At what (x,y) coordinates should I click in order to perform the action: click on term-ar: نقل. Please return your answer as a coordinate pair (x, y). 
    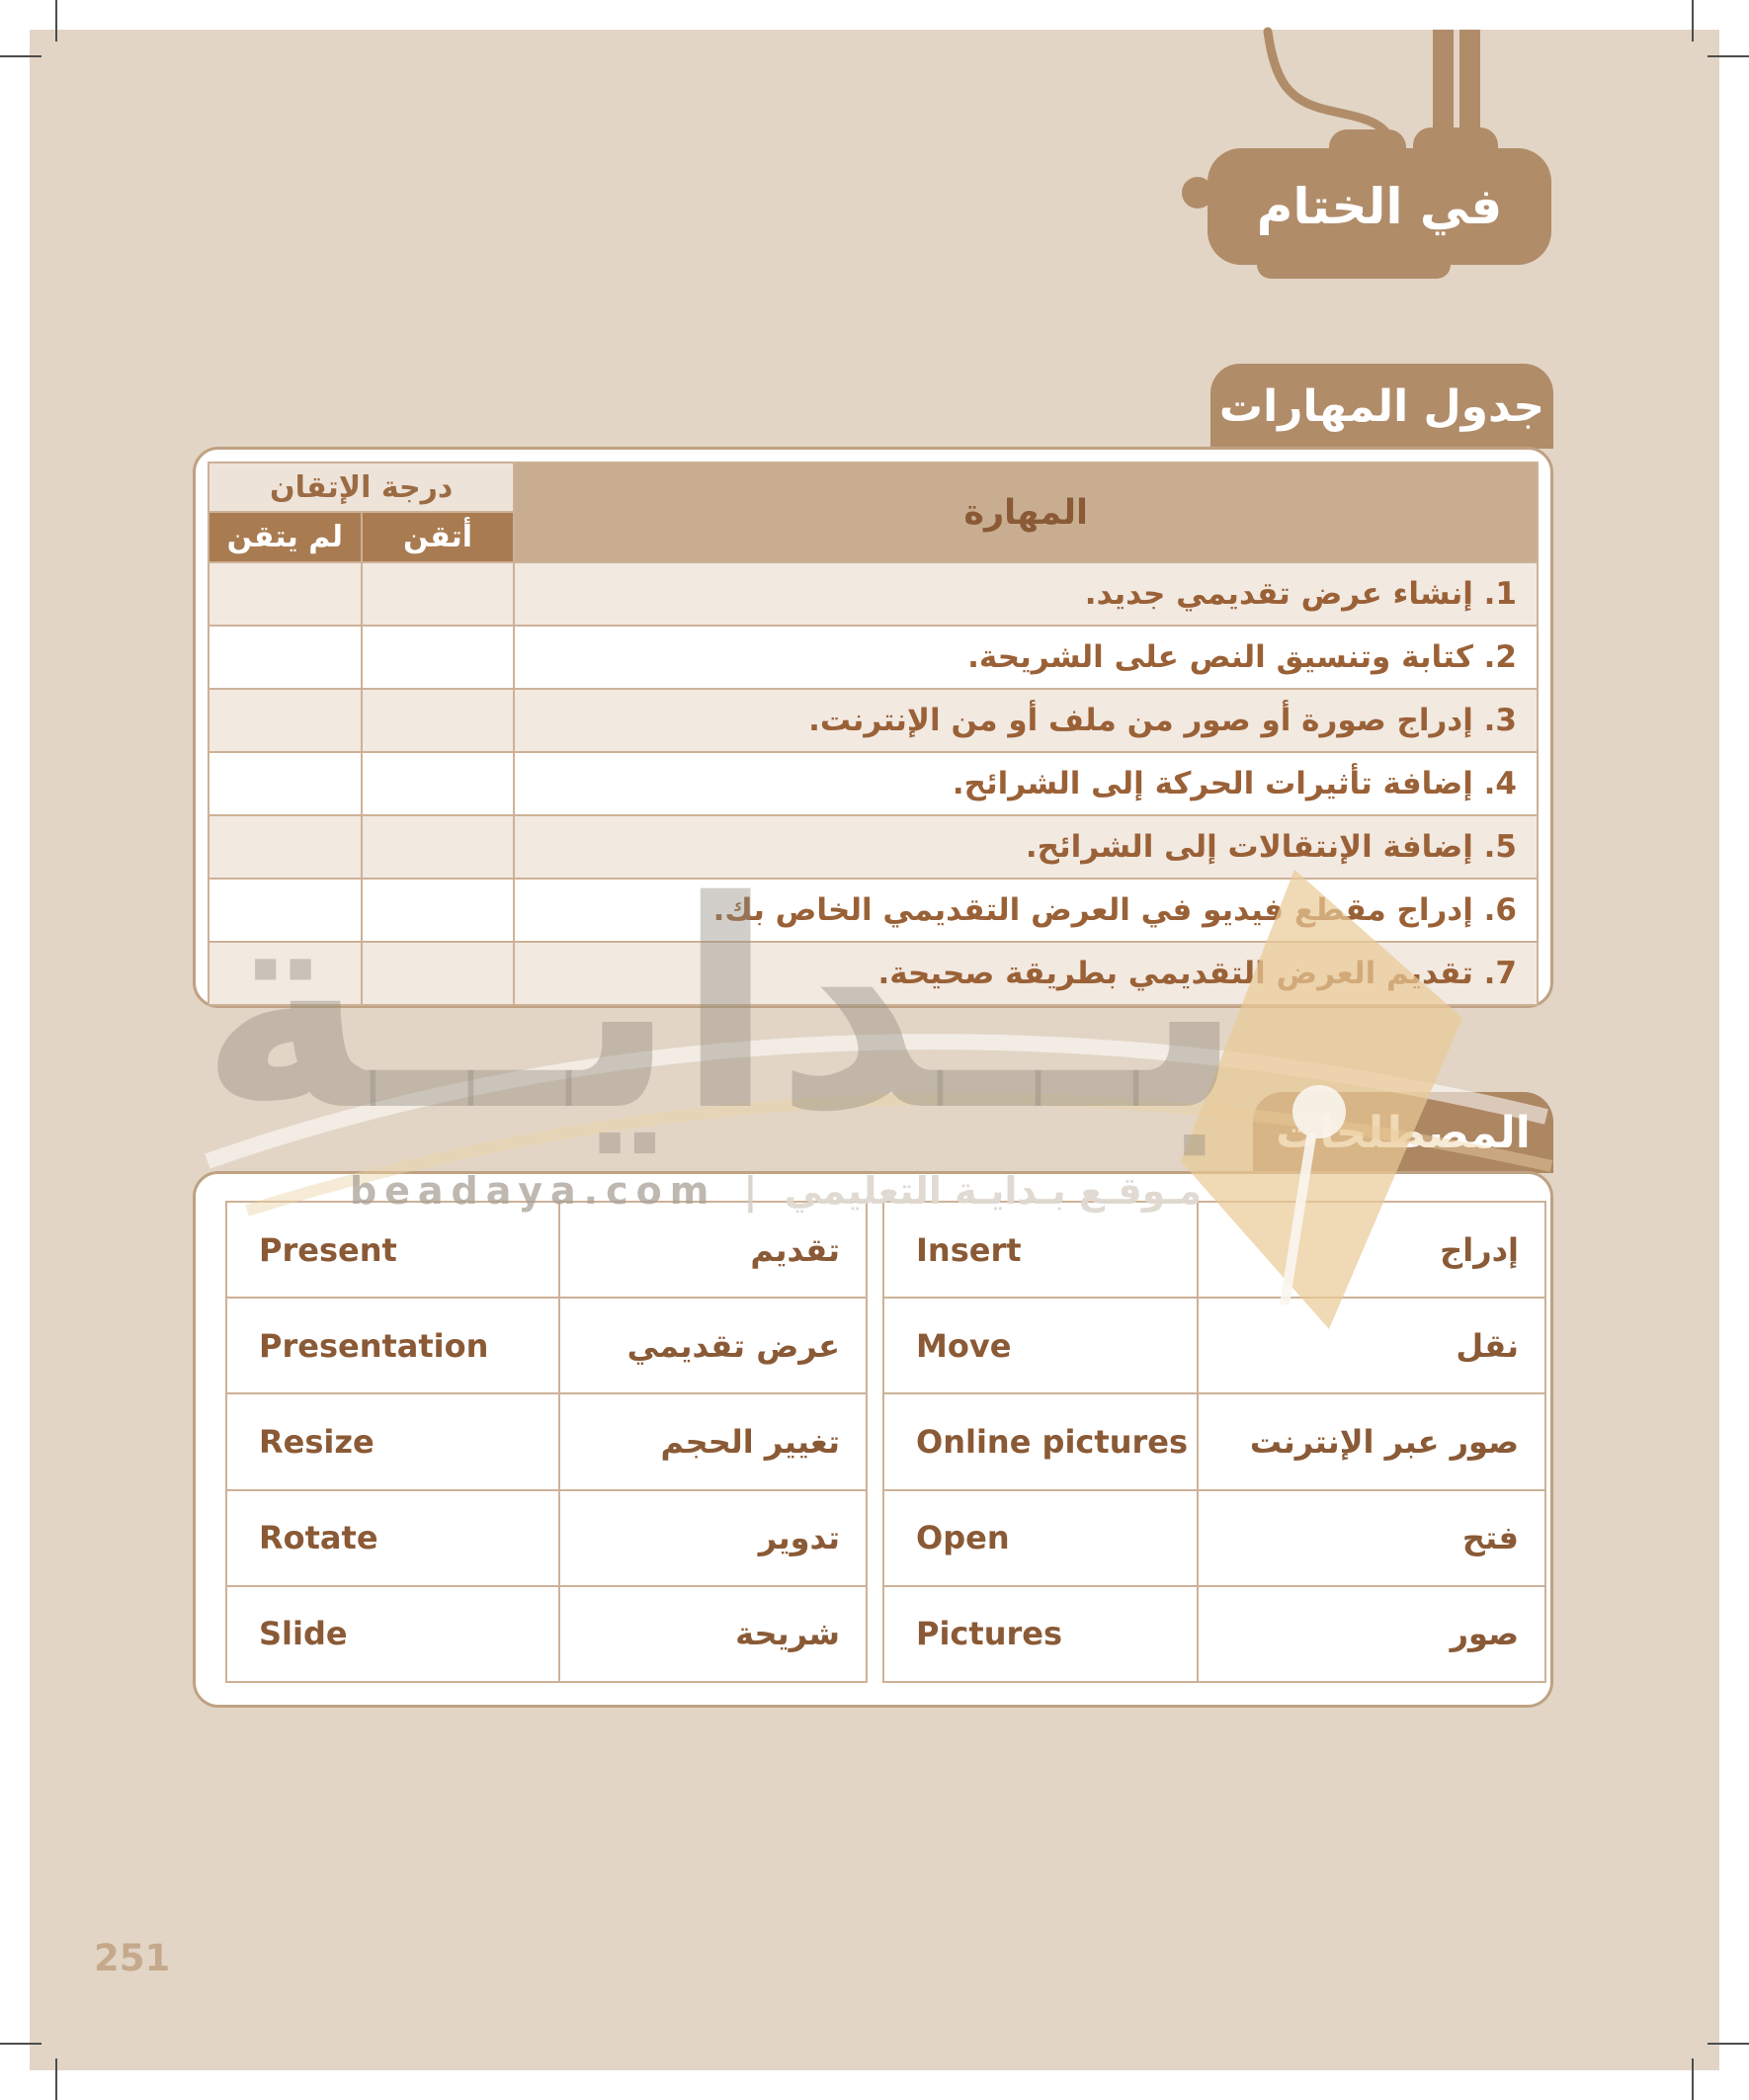
    Looking at the image, I should click on (1371, 1346).